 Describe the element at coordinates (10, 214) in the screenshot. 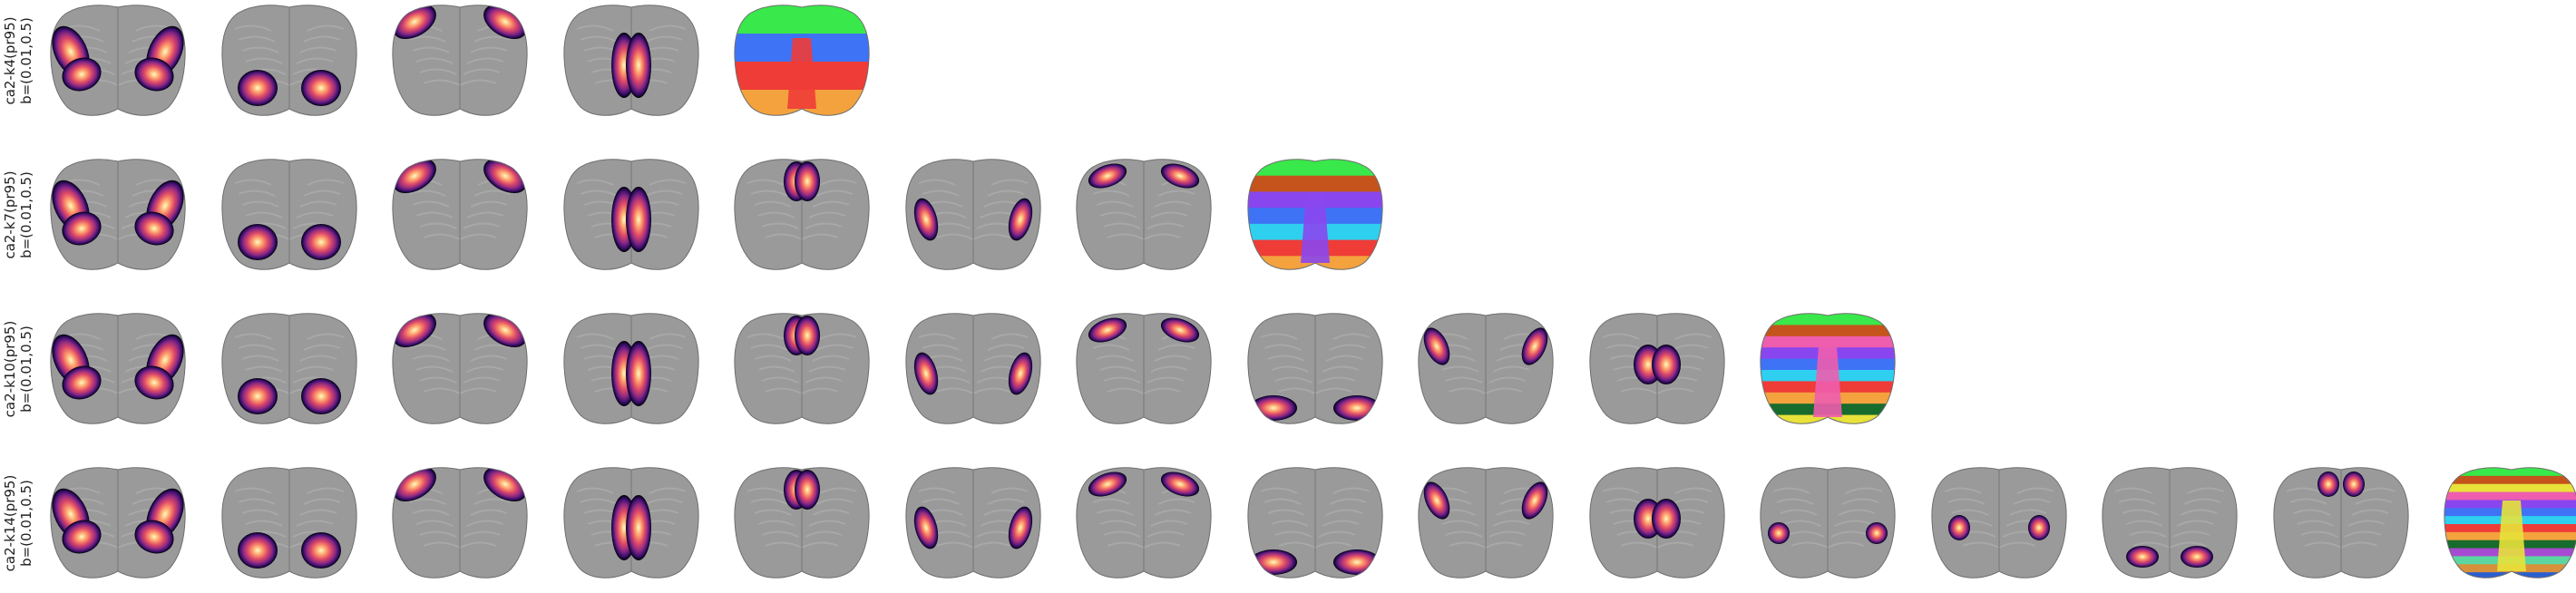

I see `row-label-model: ca2-k7(pr95)` at that location.